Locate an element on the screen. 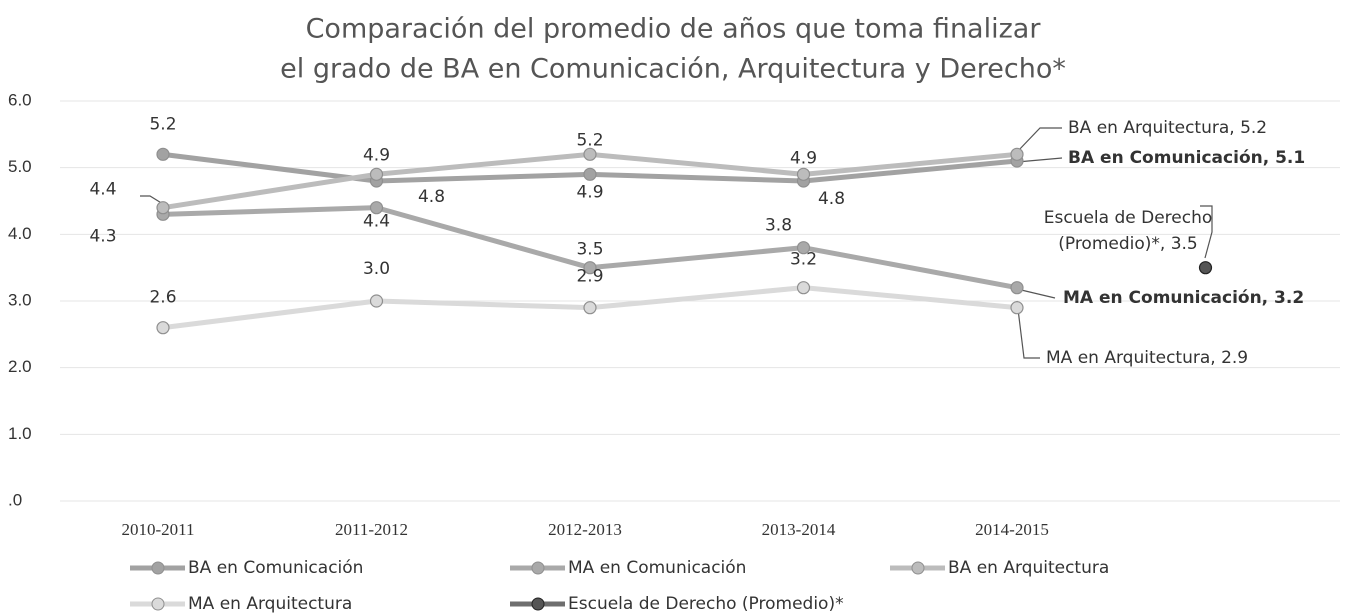 This screenshot has height=614, width=1346. annotation: MA en Arquitectura, 2.9 is located at coordinates (1147, 358).